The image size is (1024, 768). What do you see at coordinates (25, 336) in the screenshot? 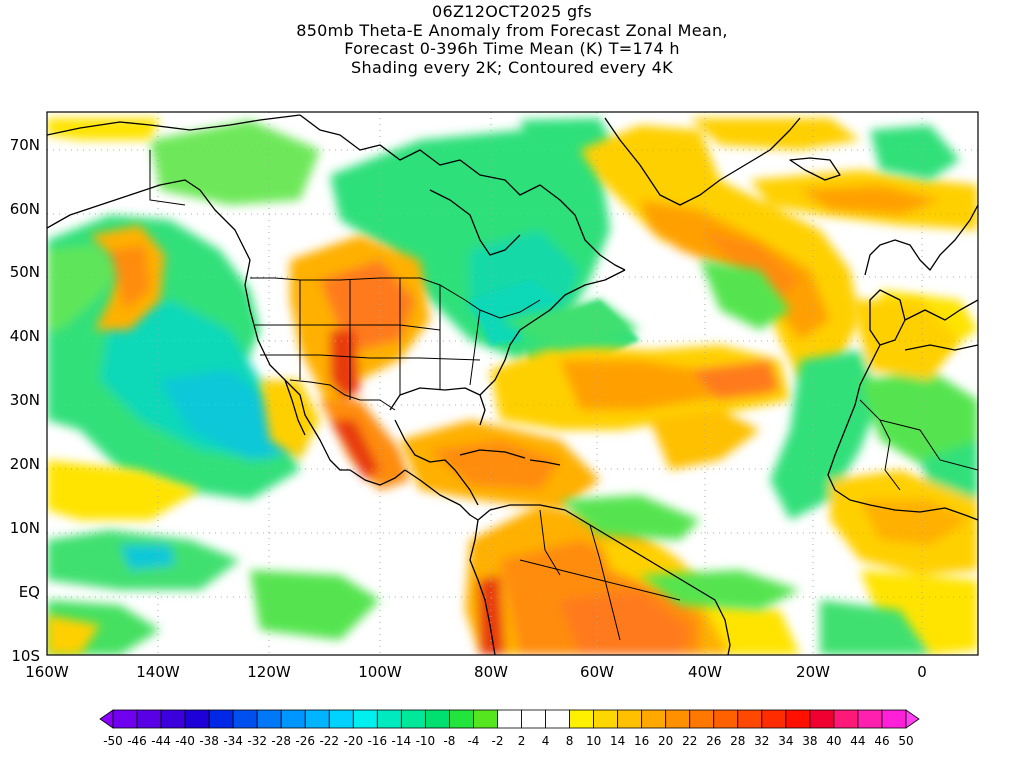
I see `lat-label-40n: 40N` at bounding box center [25, 336].